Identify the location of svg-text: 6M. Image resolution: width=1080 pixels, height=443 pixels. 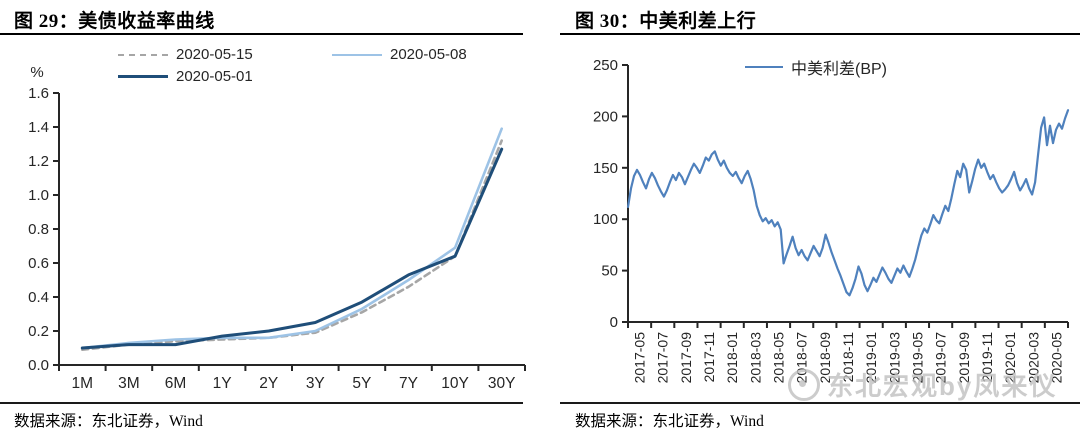
(176, 383).